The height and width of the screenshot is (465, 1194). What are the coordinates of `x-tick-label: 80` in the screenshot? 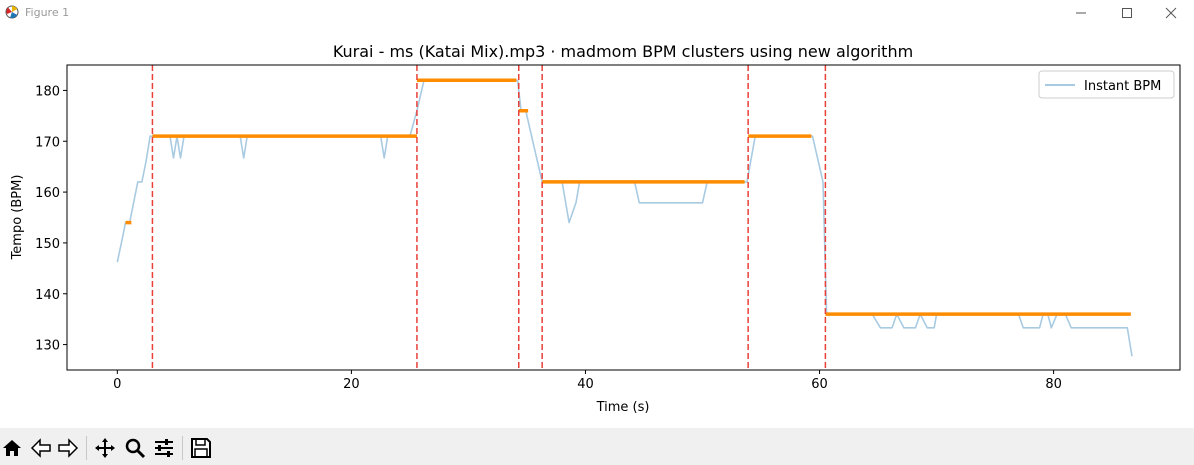 It's located at (1053, 384).